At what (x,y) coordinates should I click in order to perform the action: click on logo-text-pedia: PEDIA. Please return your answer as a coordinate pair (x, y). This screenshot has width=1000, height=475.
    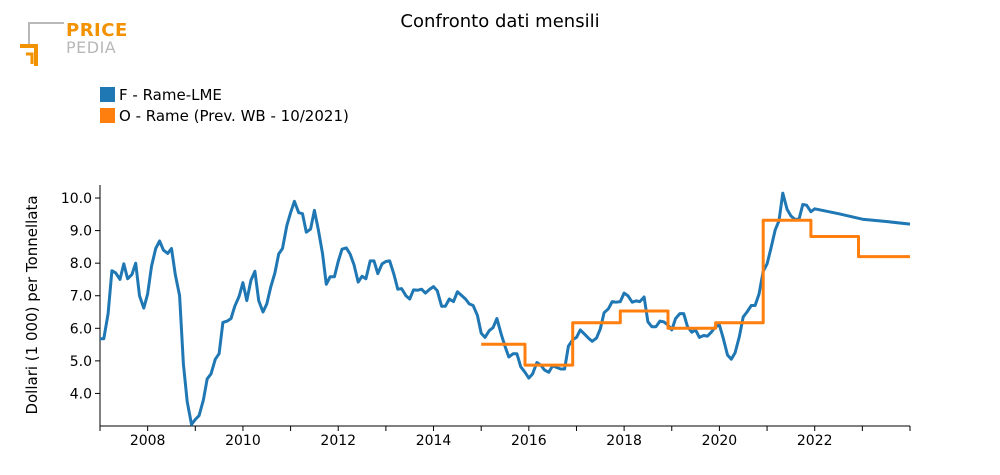
    Looking at the image, I should click on (91, 47).